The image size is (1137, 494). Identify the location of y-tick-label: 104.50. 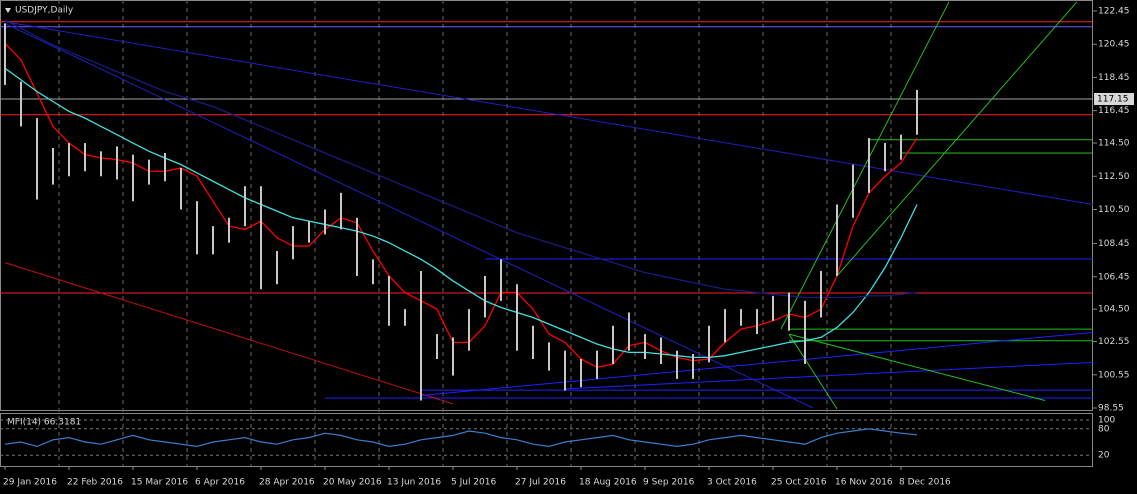
(1114, 310).